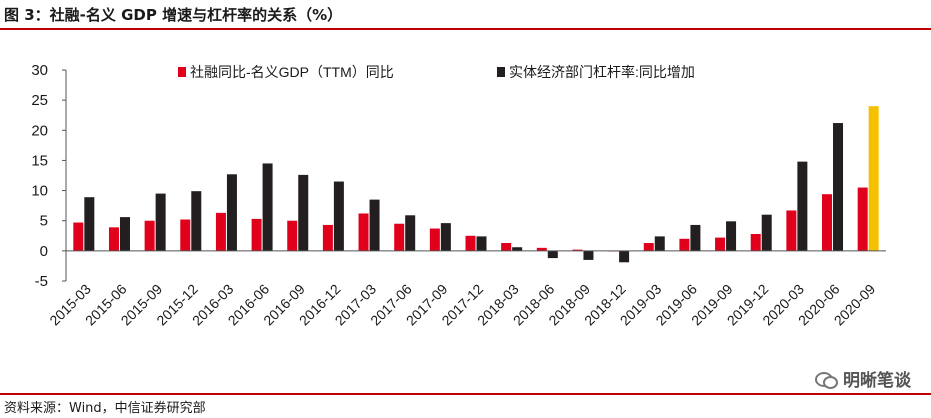 The image size is (931, 418). Describe the element at coordinates (39, 160) in the screenshot. I see `y-tick-label: 15` at that location.